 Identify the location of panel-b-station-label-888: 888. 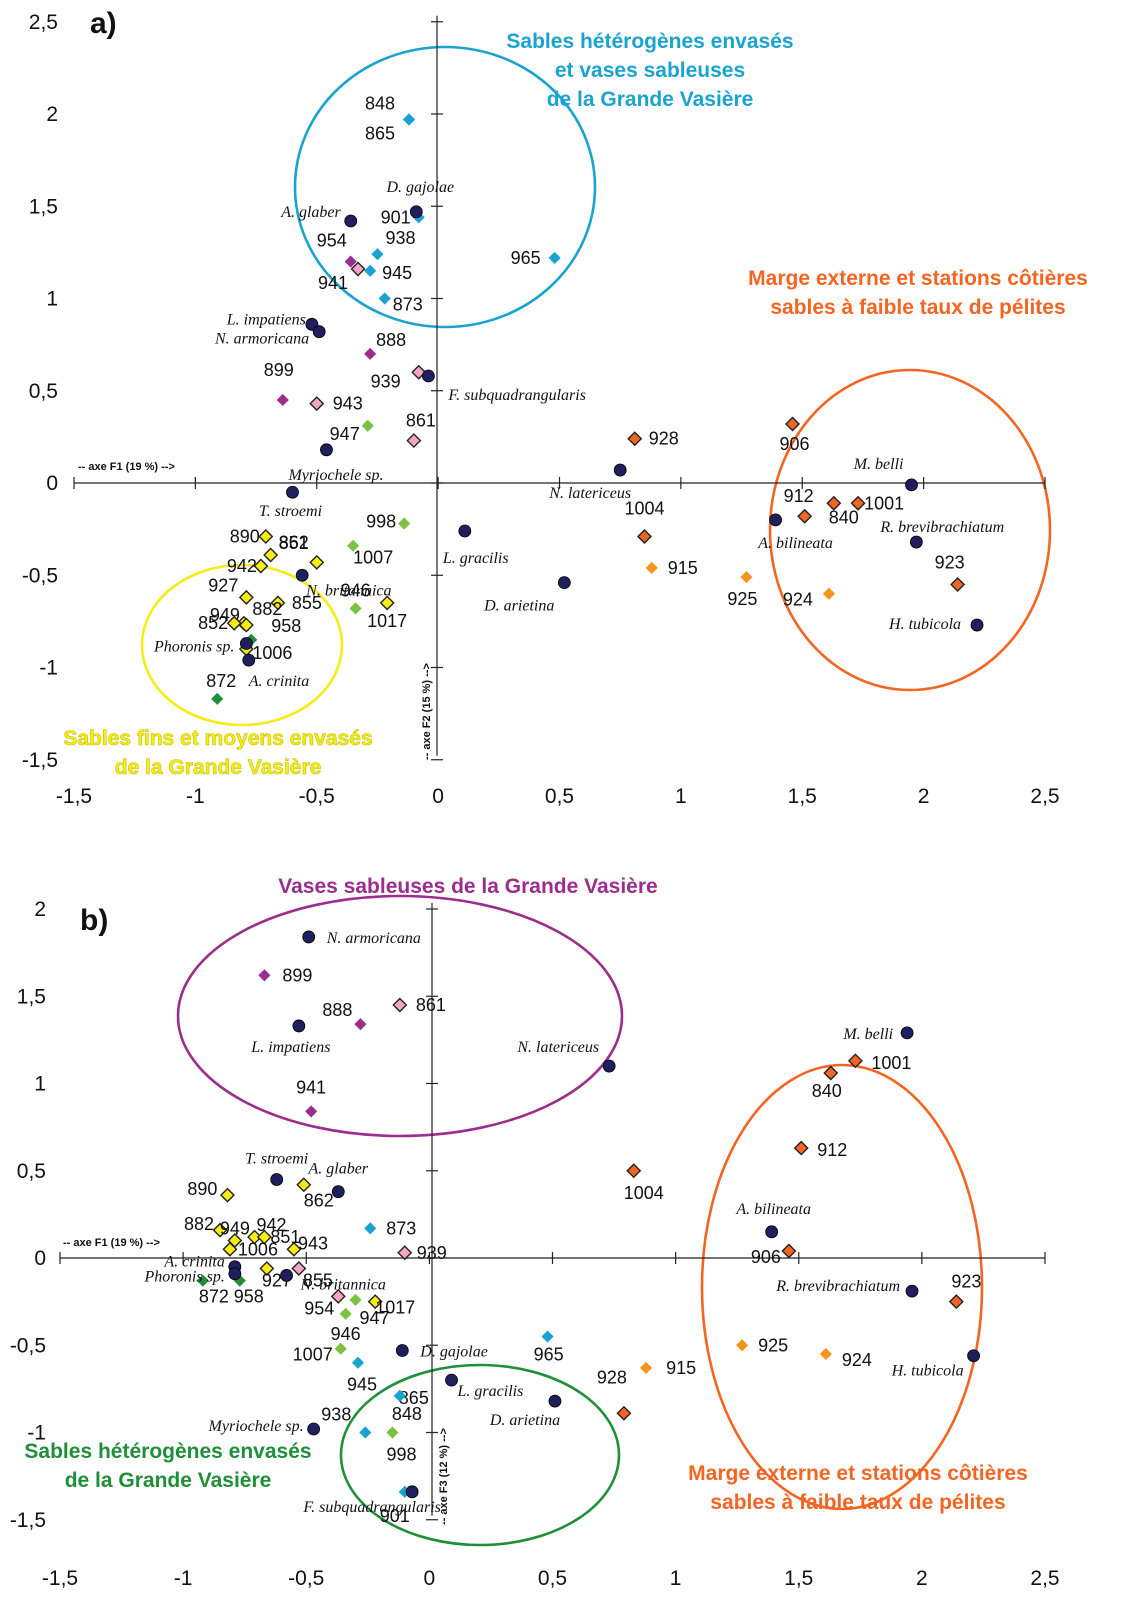
(337, 1010).